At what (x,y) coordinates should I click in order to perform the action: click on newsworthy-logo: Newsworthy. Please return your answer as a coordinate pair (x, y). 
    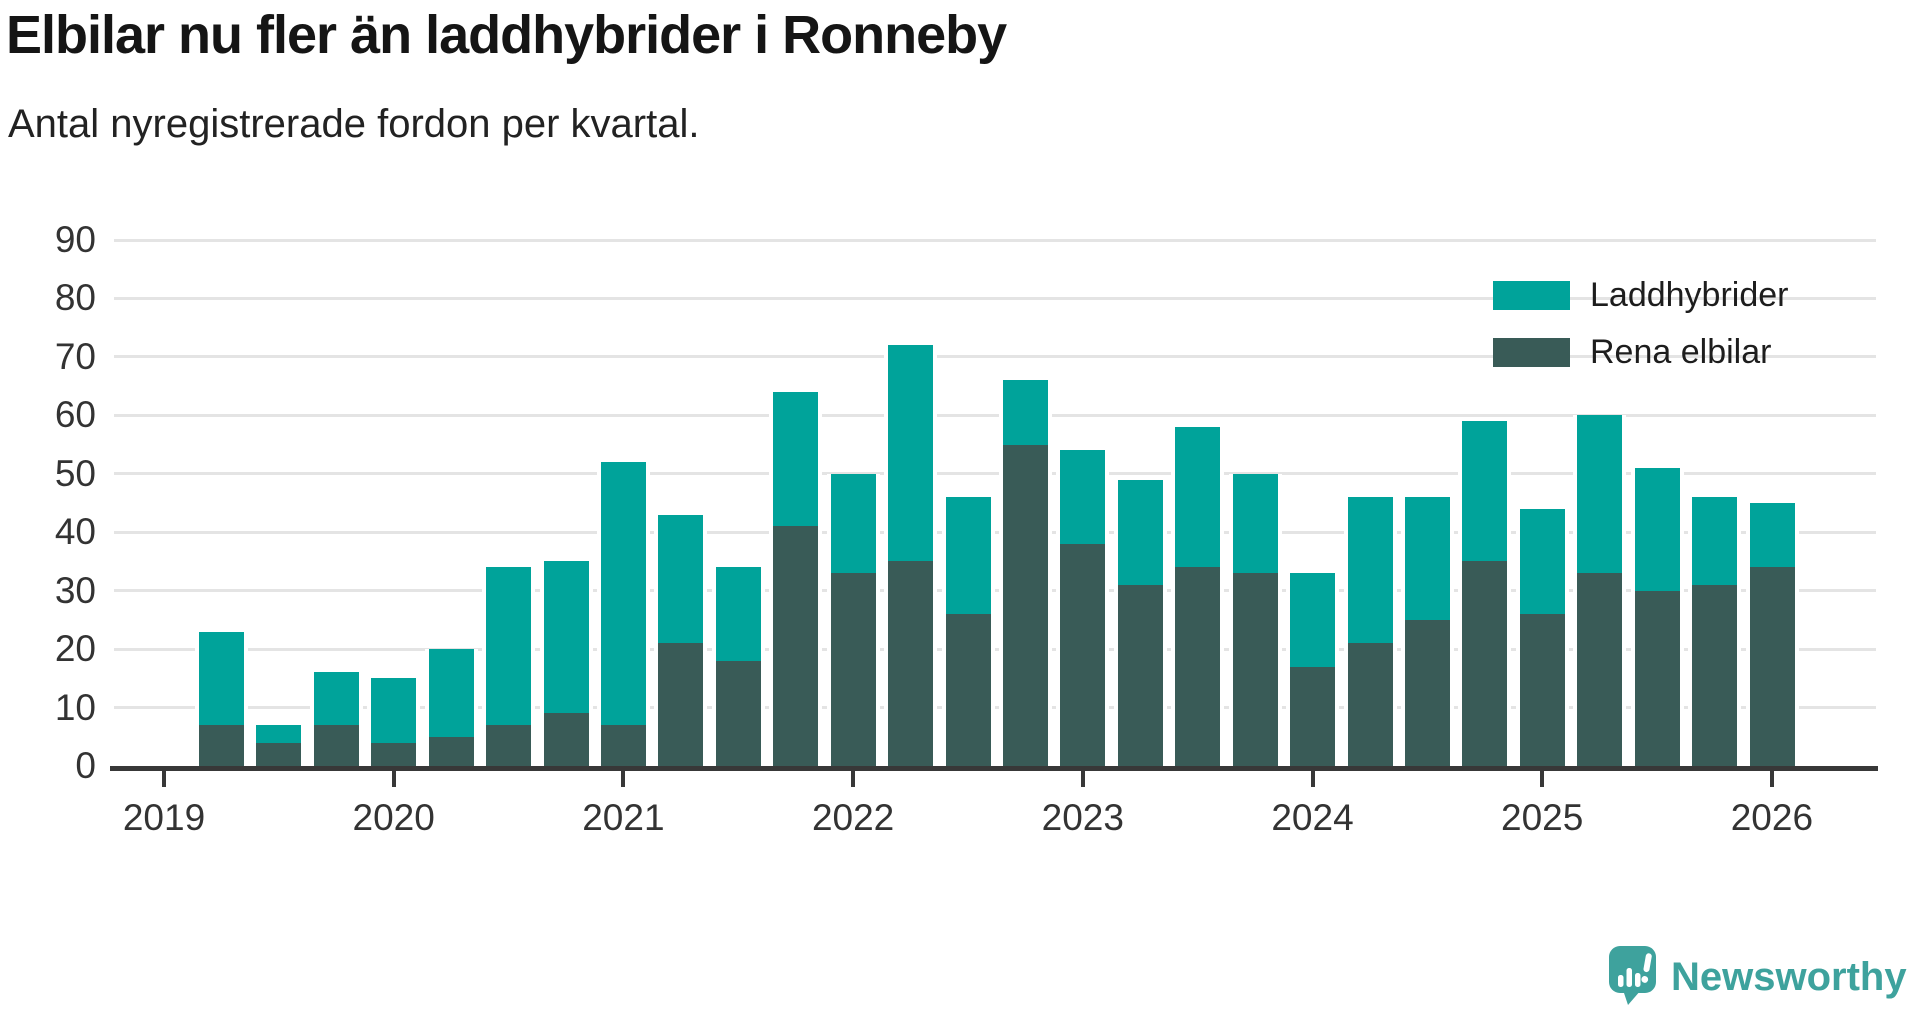
    Looking at the image, I should click on (1757, 975).